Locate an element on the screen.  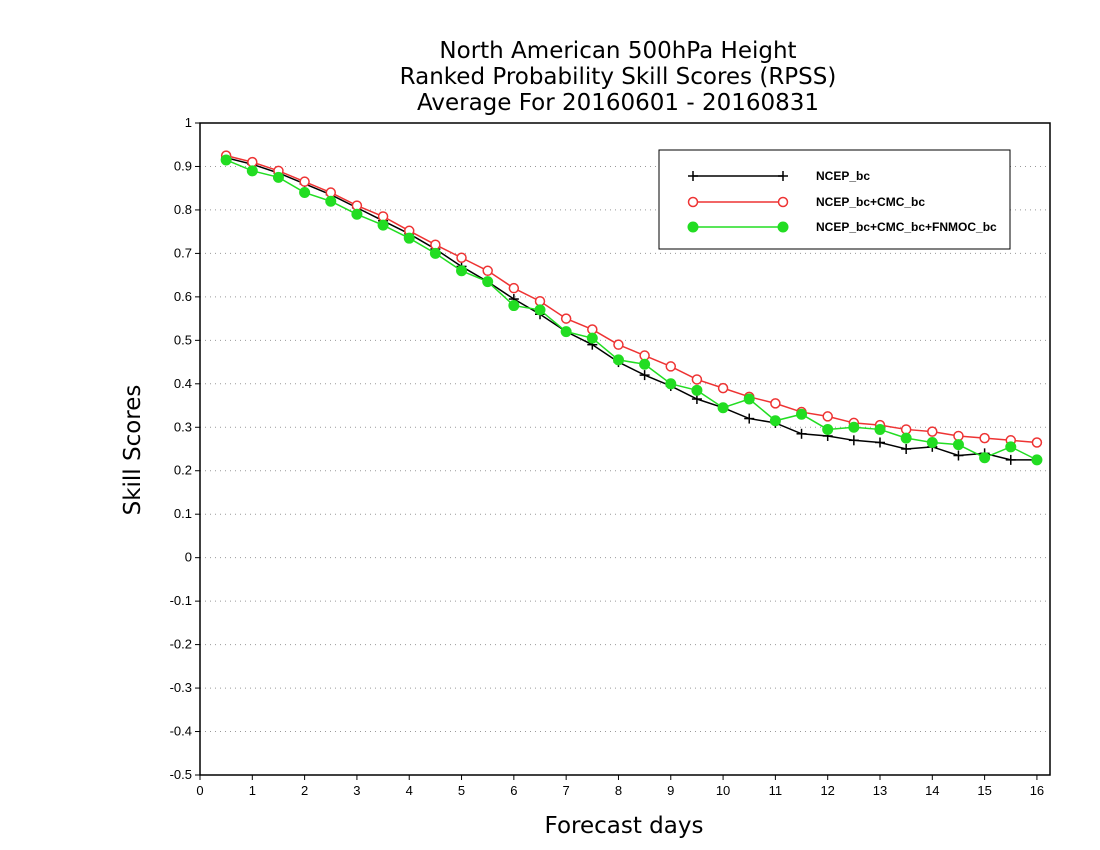
x-tick-label: 9 is located at coordinates (670, 790).